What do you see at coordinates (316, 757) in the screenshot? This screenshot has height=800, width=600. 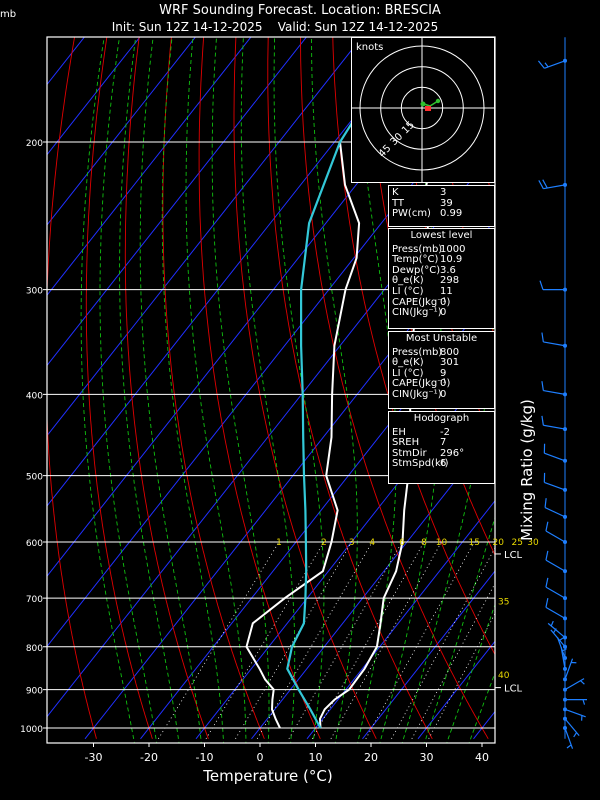 I see `temperature-tick-label: 10` at bounding box center [316, 757].